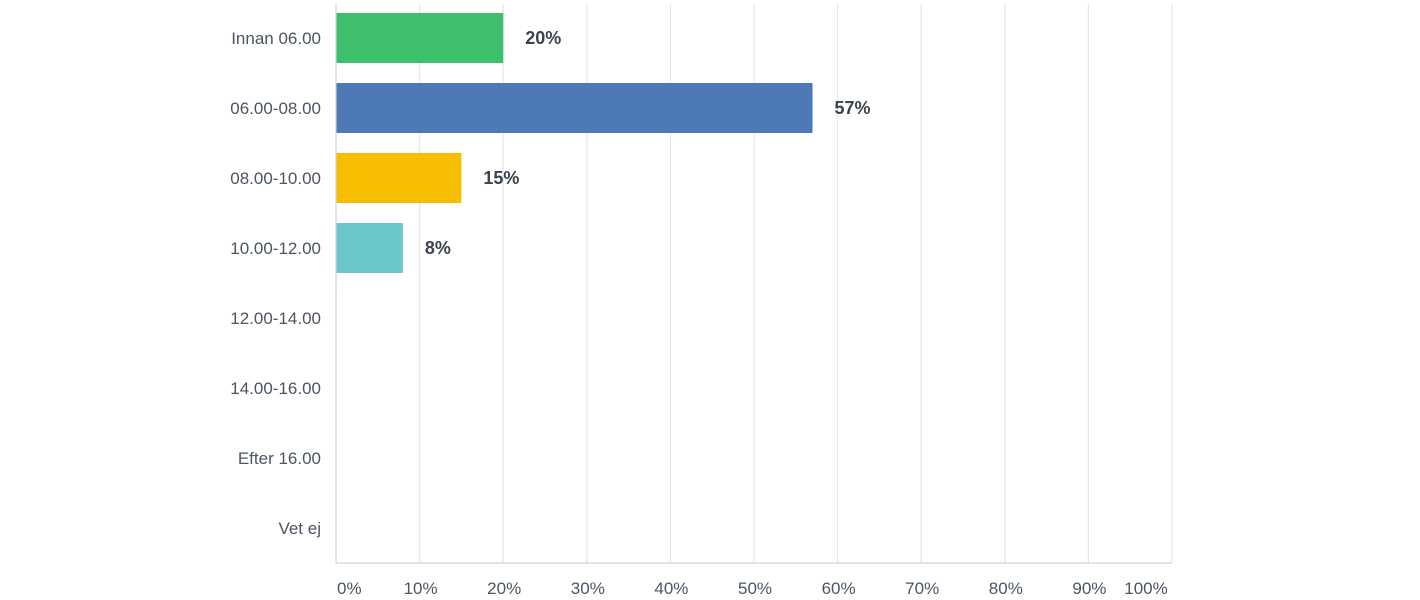 This screenshot has width=1420, height=600. Describe the element at coordinates (574, 143) in the screenshot. I see `bars` at that location.